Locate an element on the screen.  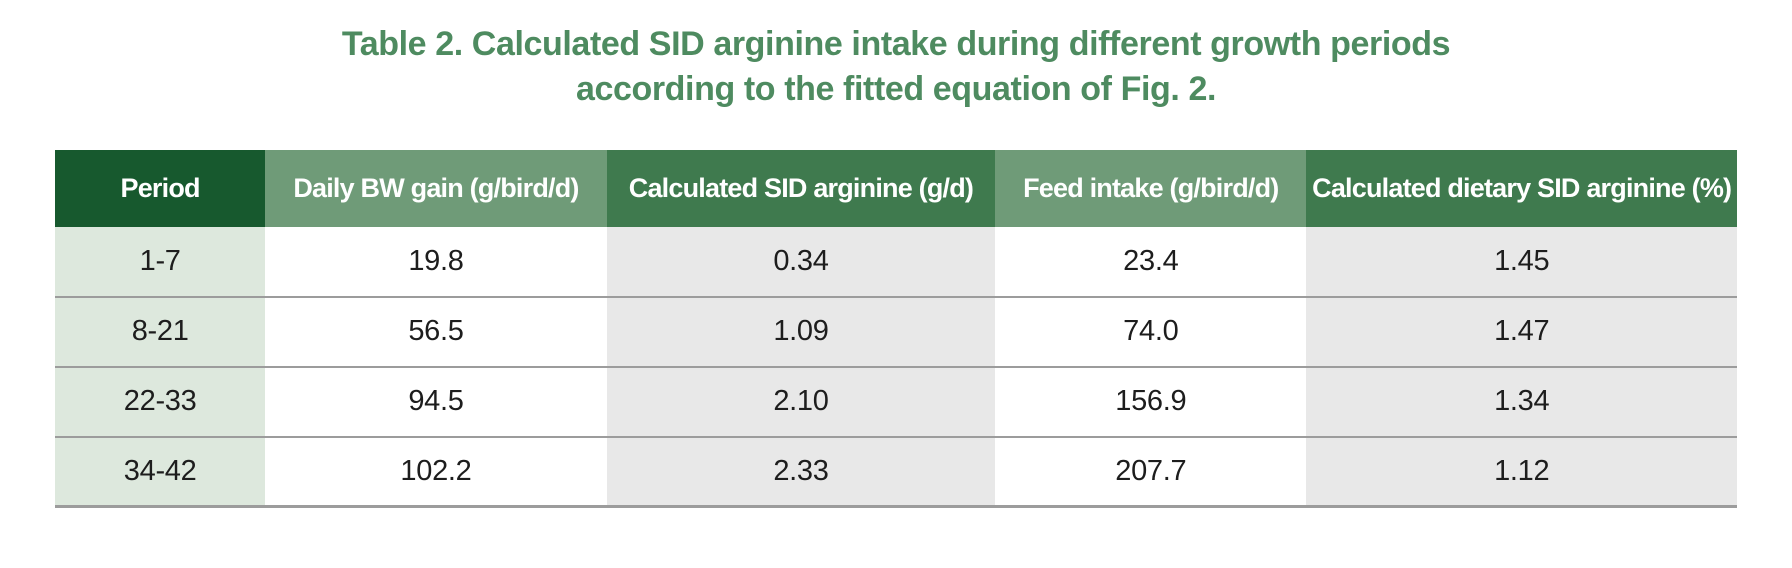
cell-calculated-dietary-sid-arginine: 1.47 is located at coordinates (1521, 331).